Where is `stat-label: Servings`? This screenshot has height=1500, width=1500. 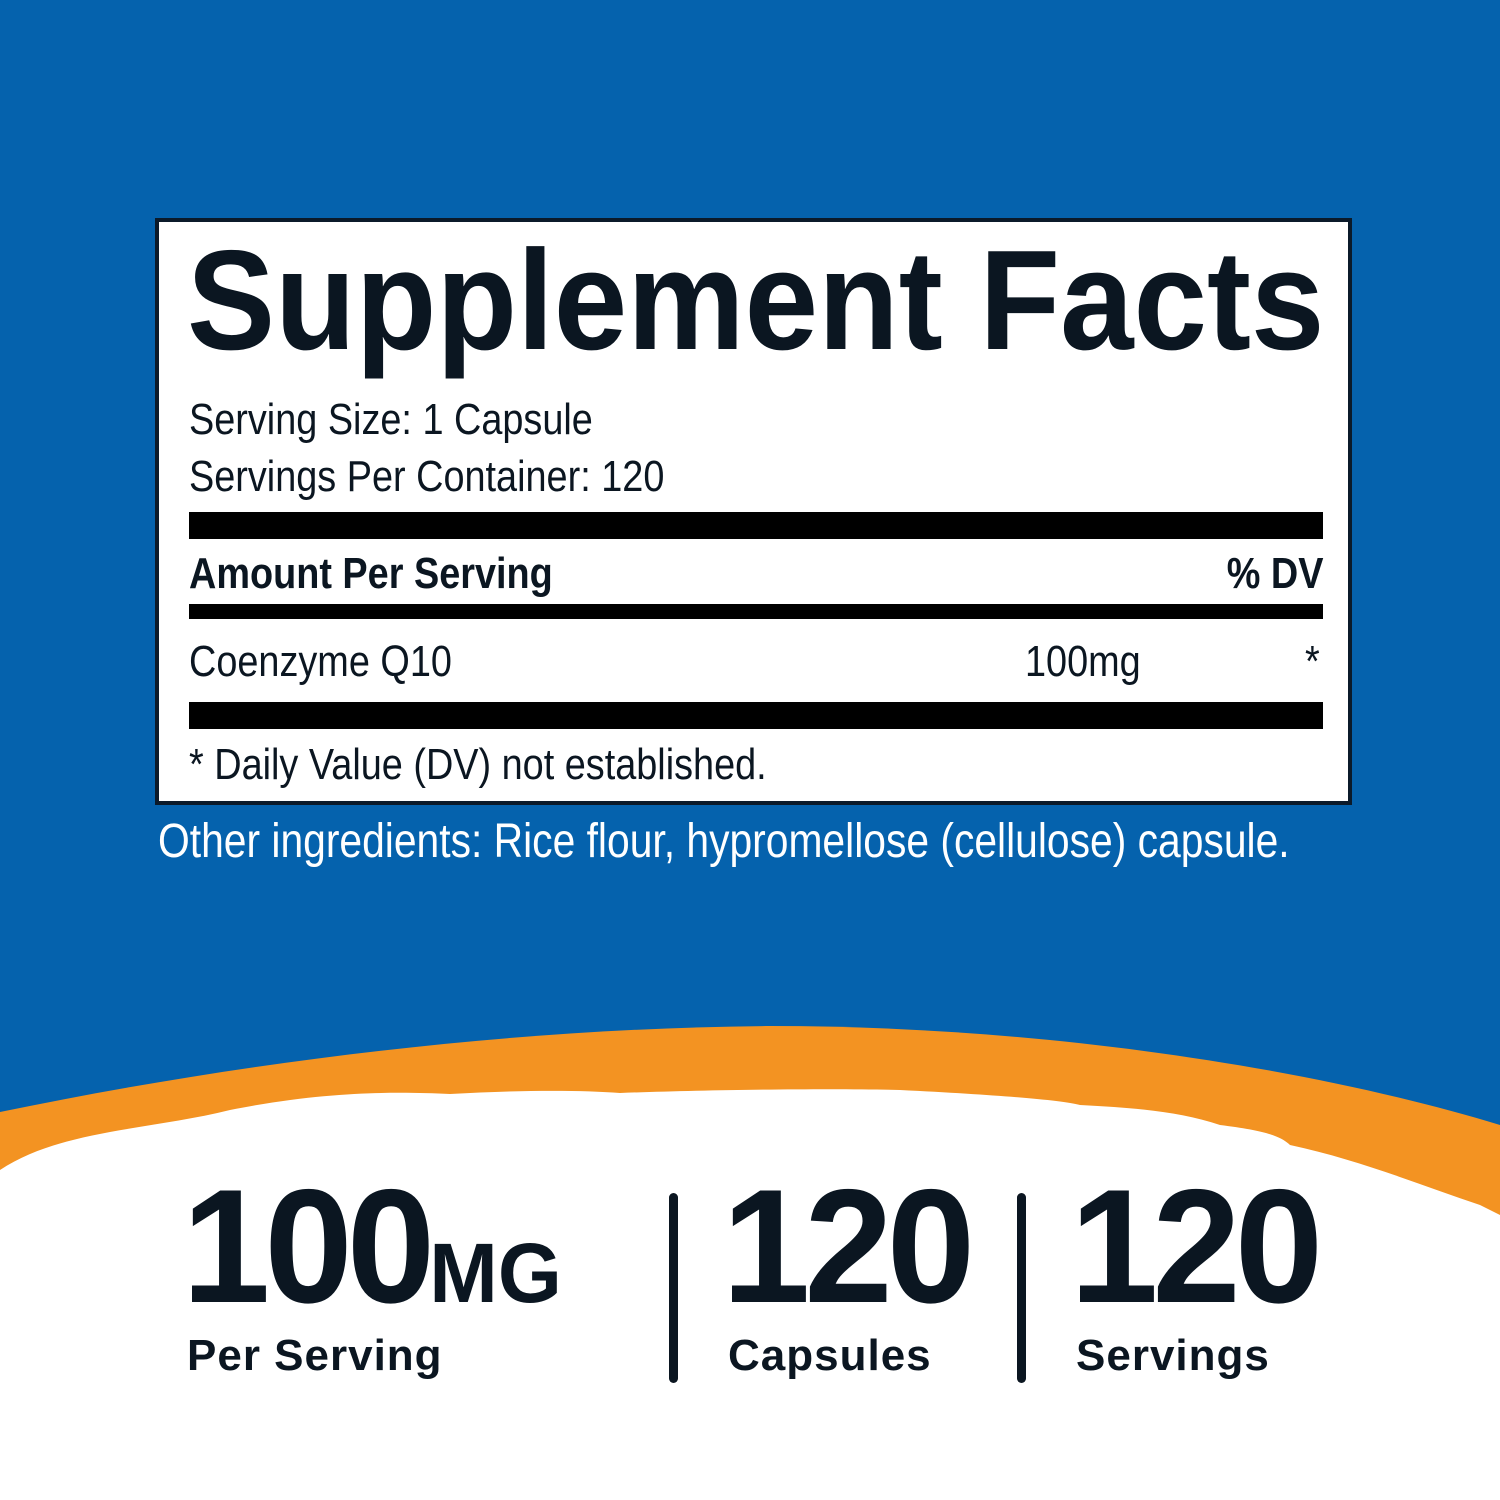 stat-label: Servings is located at coordinates (1173, 1355).